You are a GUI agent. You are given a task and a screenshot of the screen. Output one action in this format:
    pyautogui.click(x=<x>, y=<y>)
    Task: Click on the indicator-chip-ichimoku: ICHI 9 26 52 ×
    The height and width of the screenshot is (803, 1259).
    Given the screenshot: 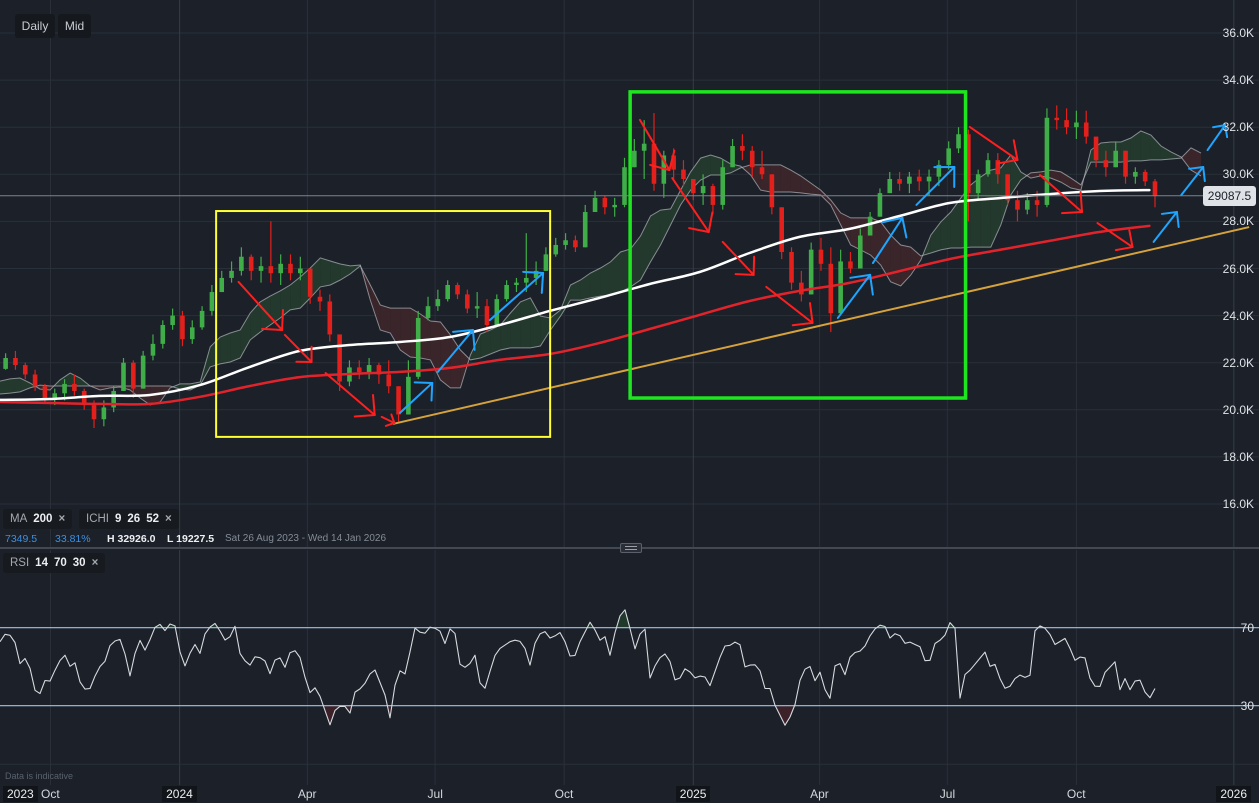 What is the action you would take?
    pyautogui.click(x=129, y=519)
    